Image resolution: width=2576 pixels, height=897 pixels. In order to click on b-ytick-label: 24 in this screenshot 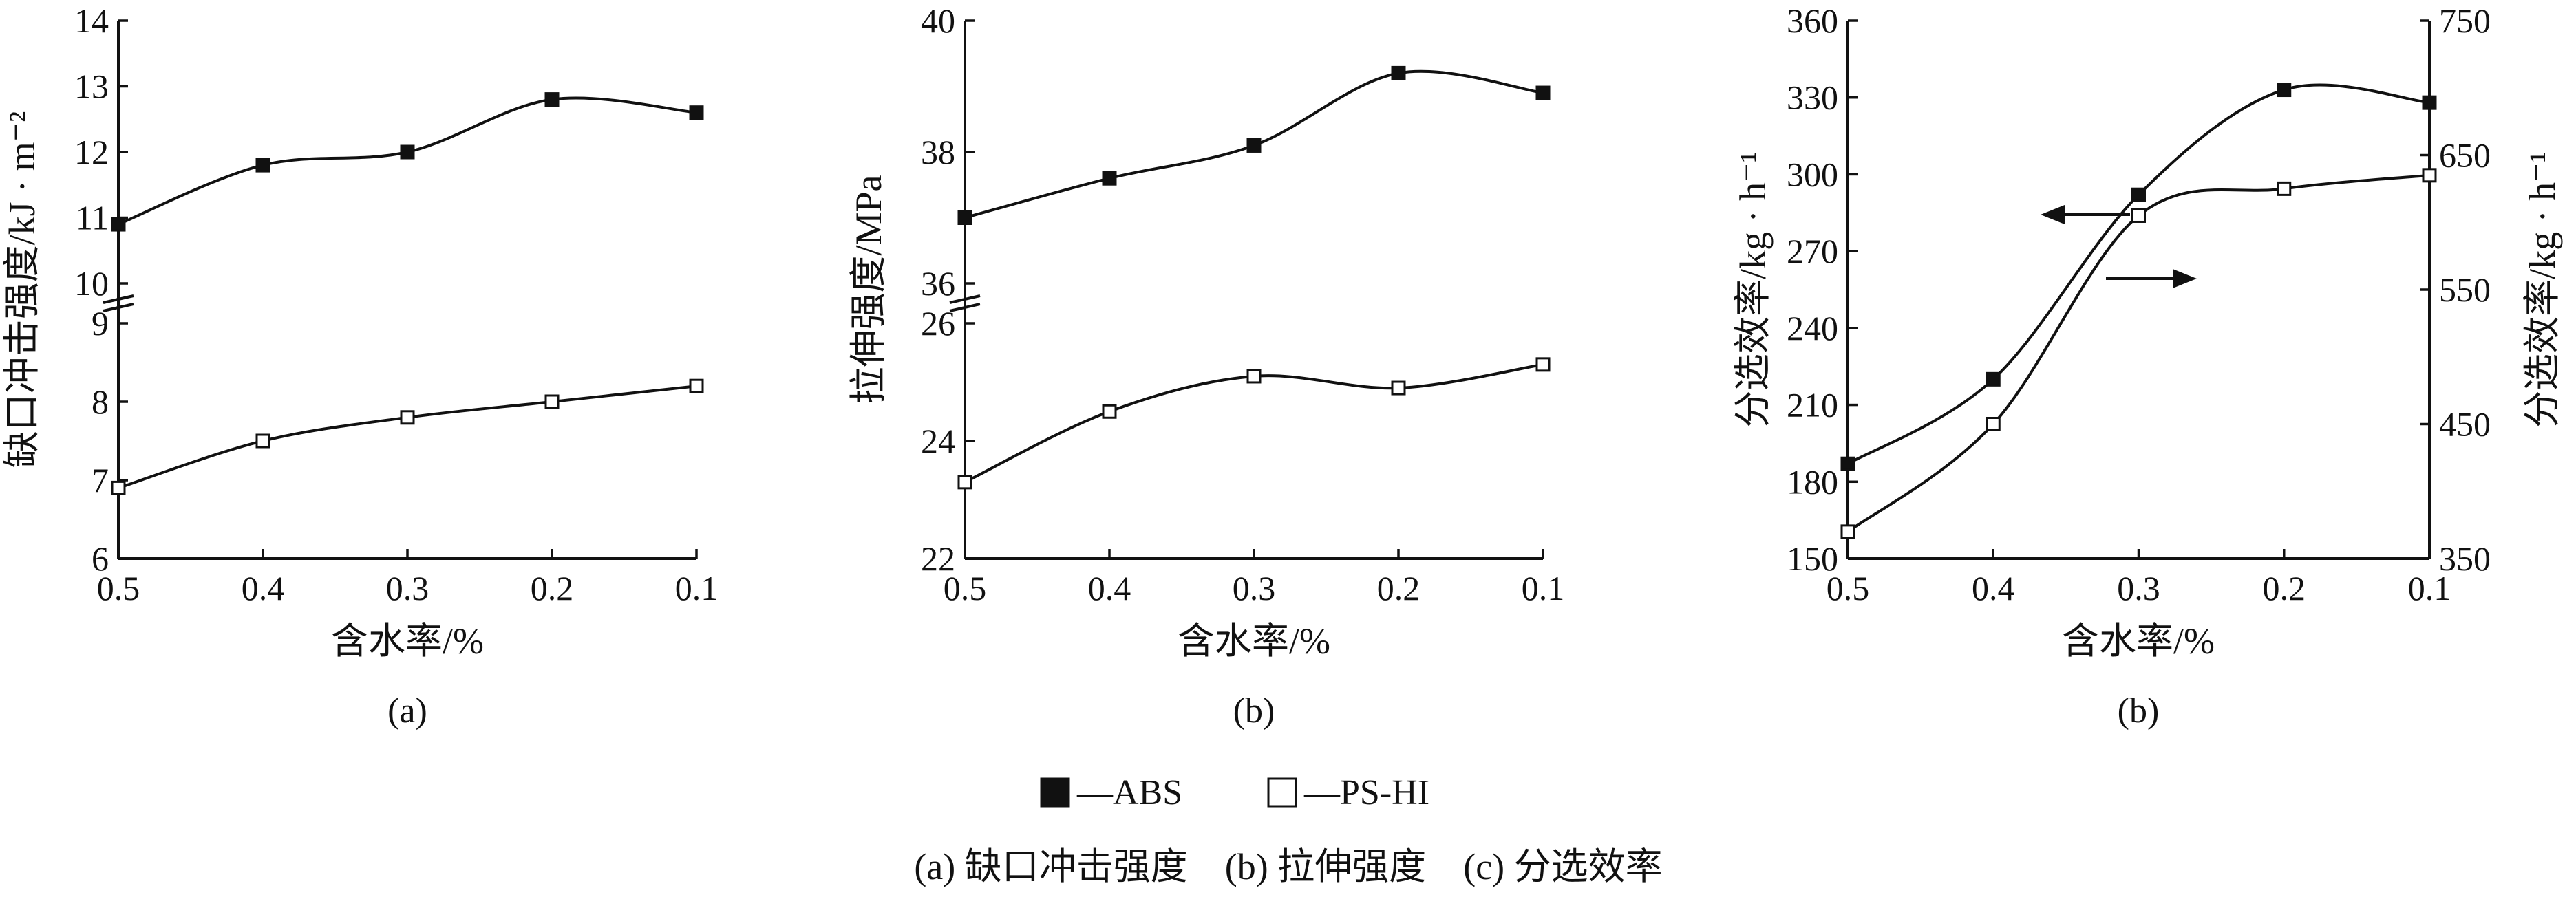, I will do `click(938, 441)`.